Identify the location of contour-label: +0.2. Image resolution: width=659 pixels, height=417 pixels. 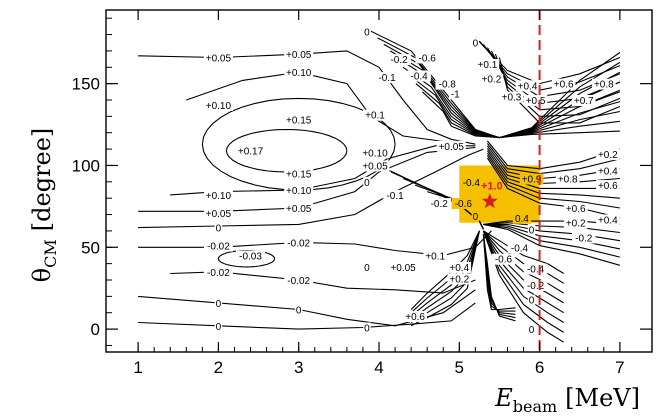
(608, 155).